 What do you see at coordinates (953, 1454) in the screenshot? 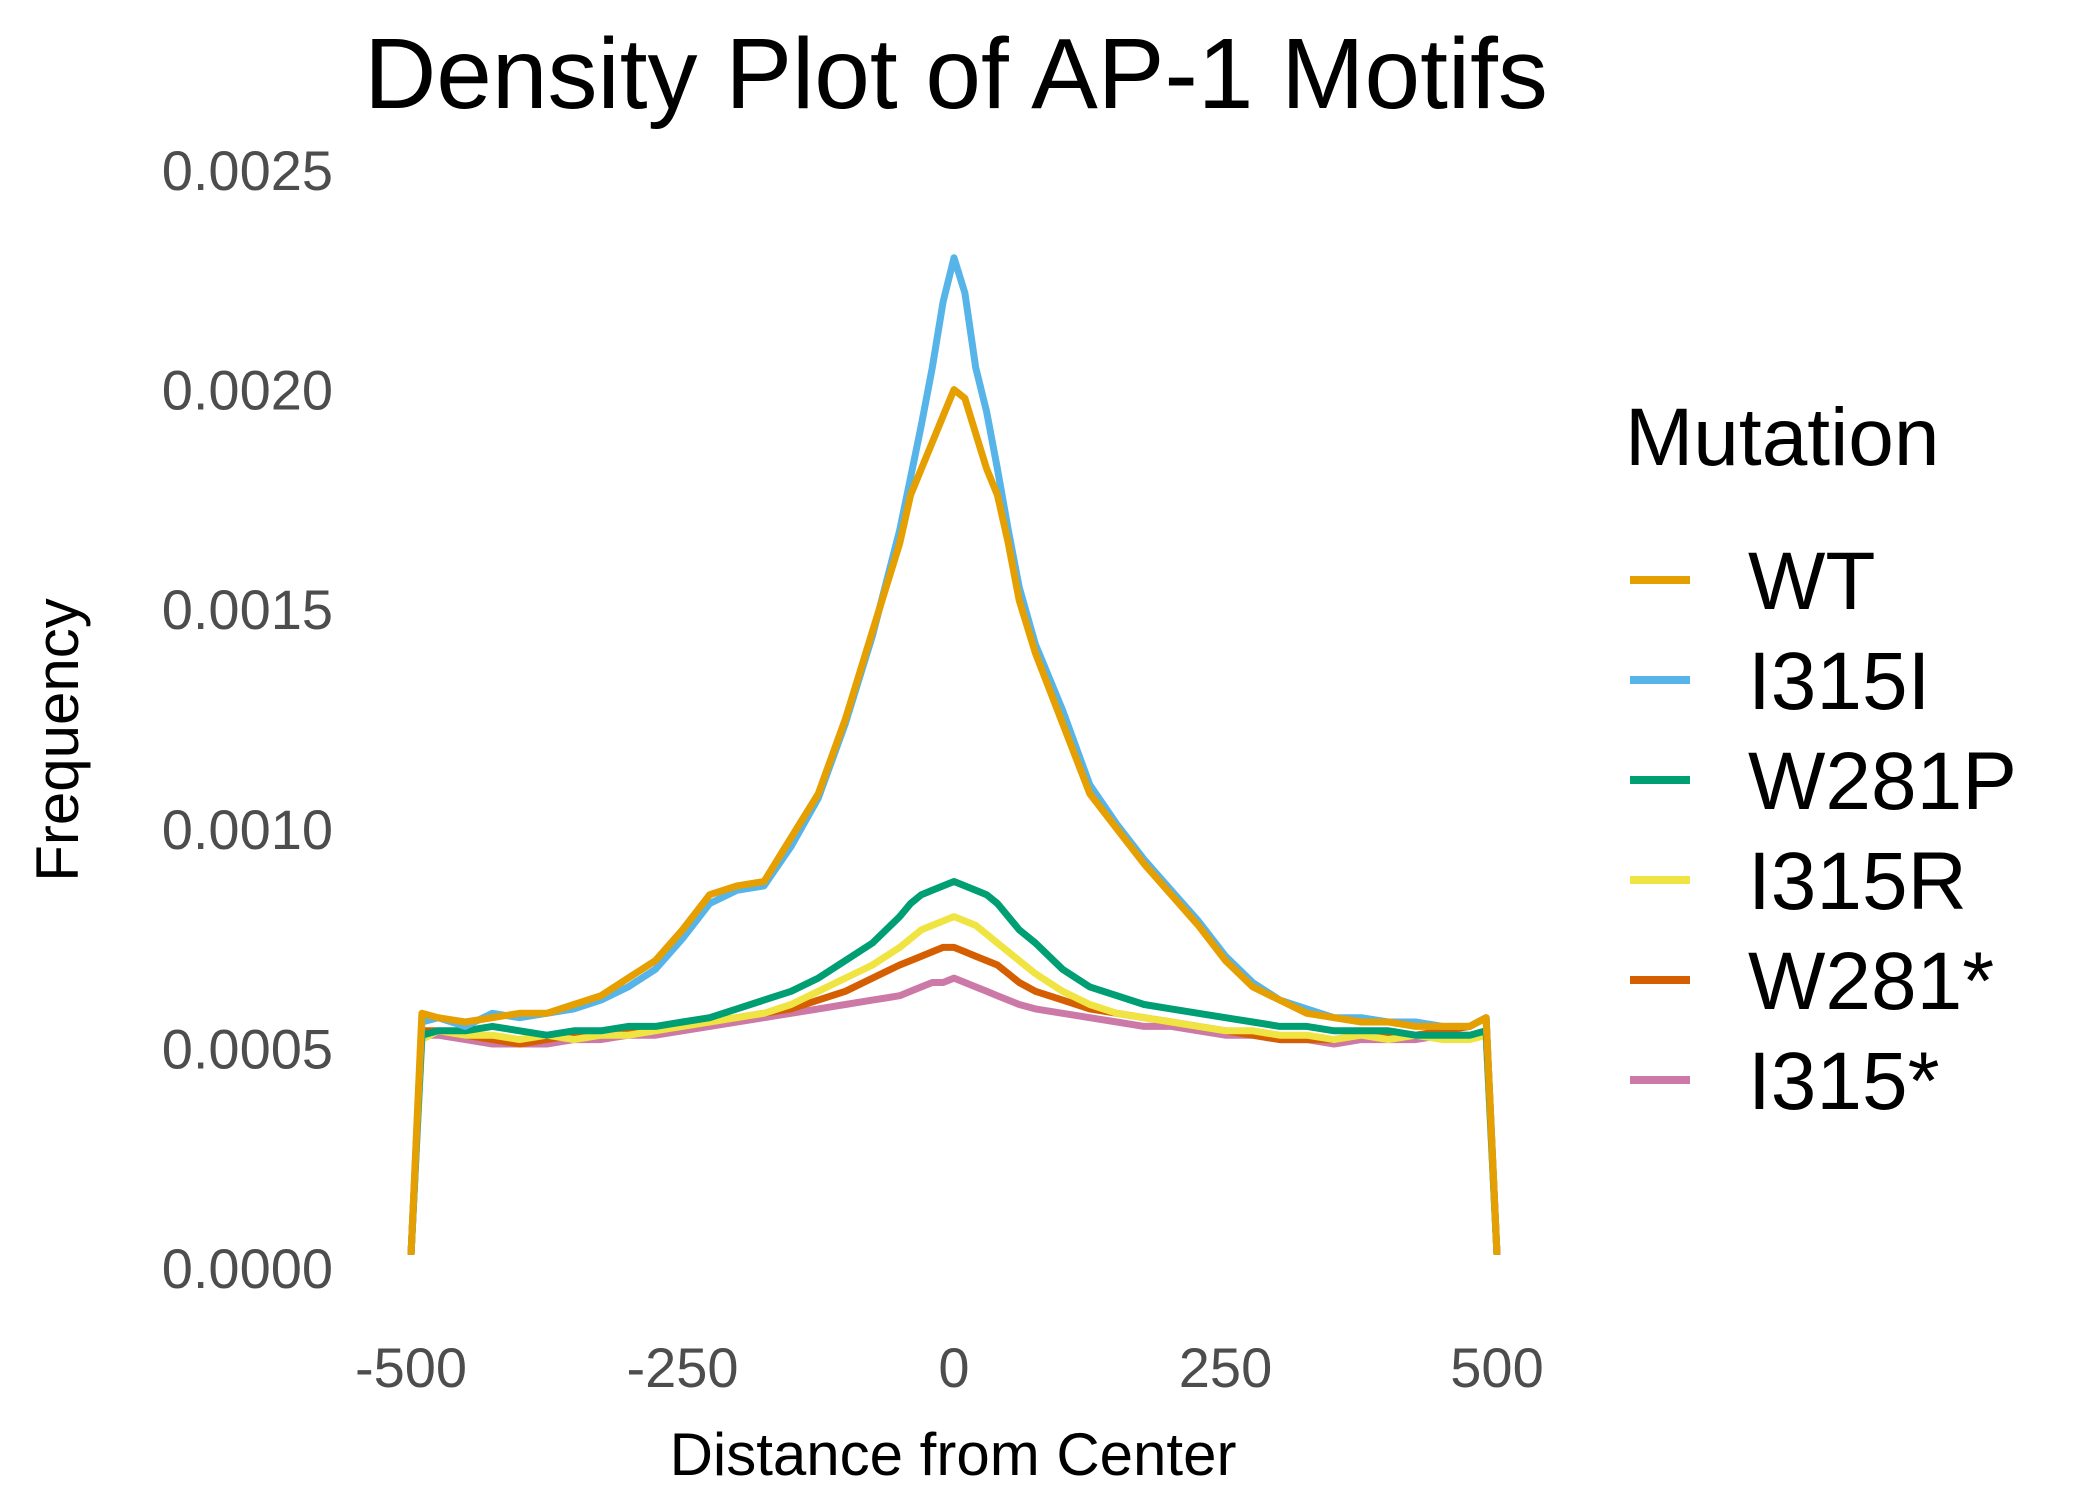
I see `x-axis-title: Distance from Center` at bounding box center [953, 1454].